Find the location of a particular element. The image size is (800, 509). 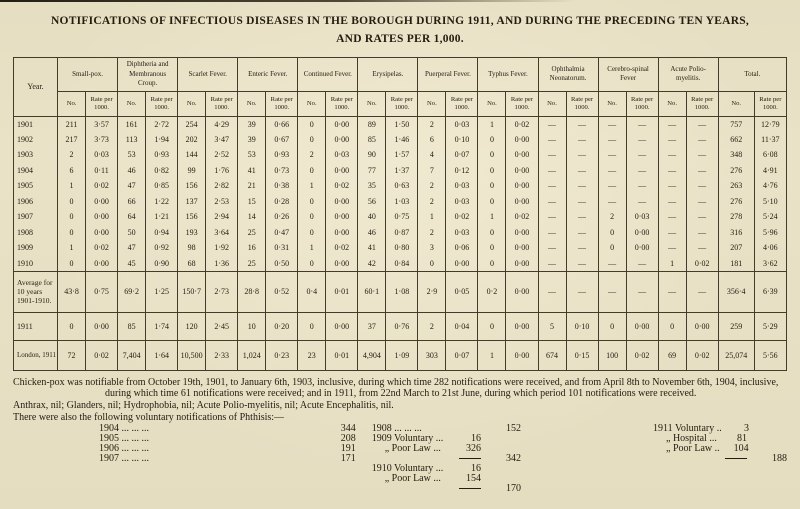

row-label: 1902 is located at coordinates (35, 139).